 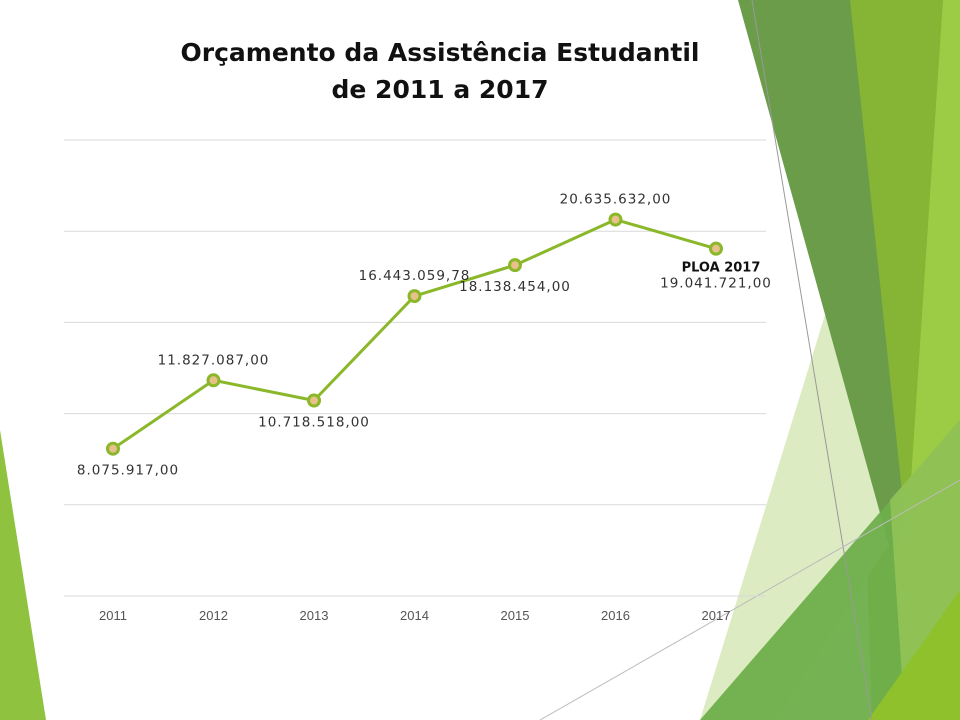 I want to click on thin-diagonal-line, so click(x=812, y=360).